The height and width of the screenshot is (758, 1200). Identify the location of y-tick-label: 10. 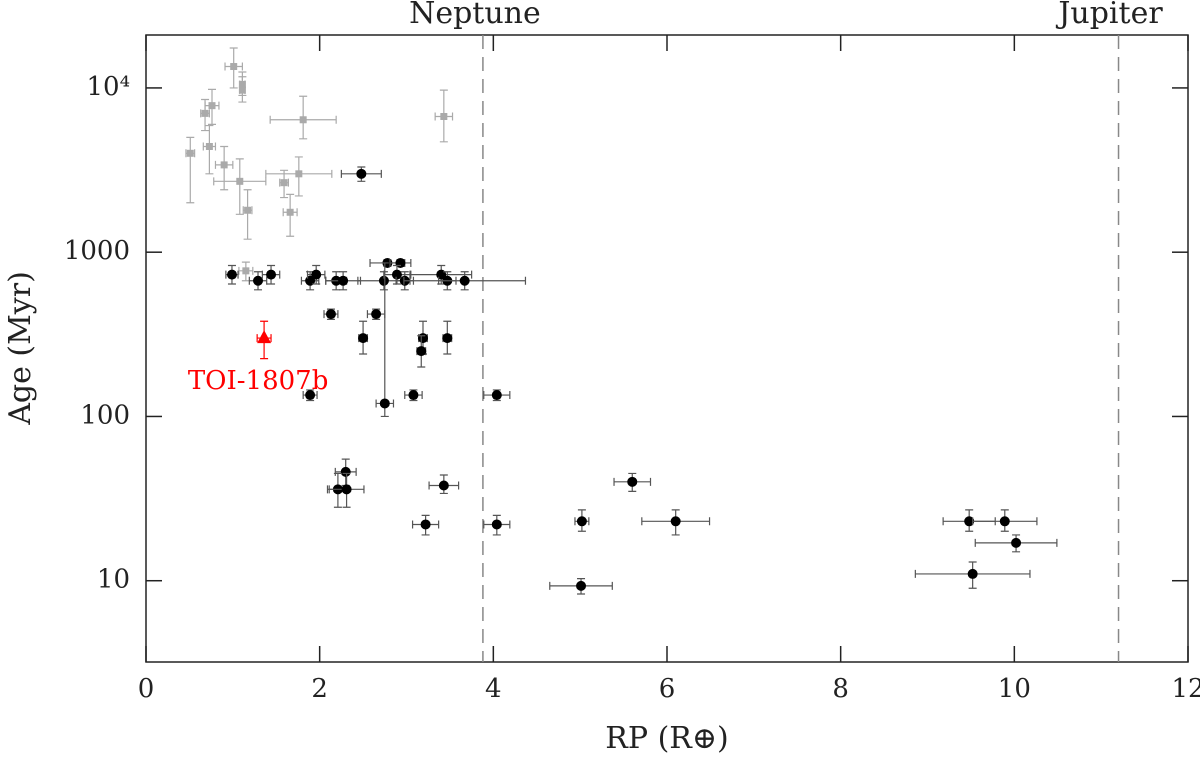
(113, 580).